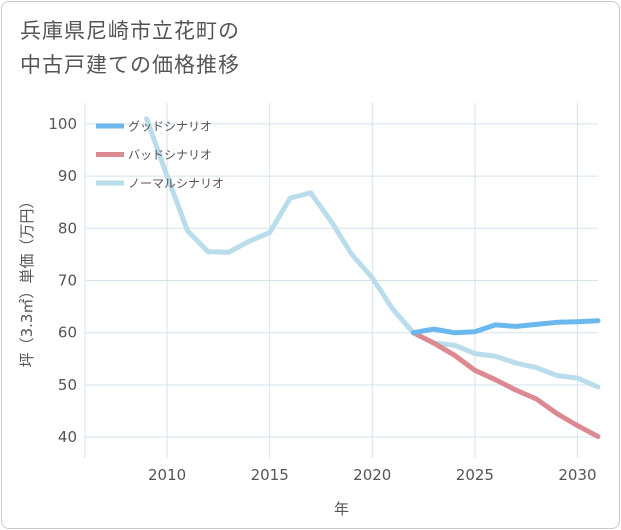 This screenshot has width=621, height=530. What do you see at coordinates (270, 475) in the screenshot?
I see `x-tick-label: 2015` at bounding box center [270, 475].